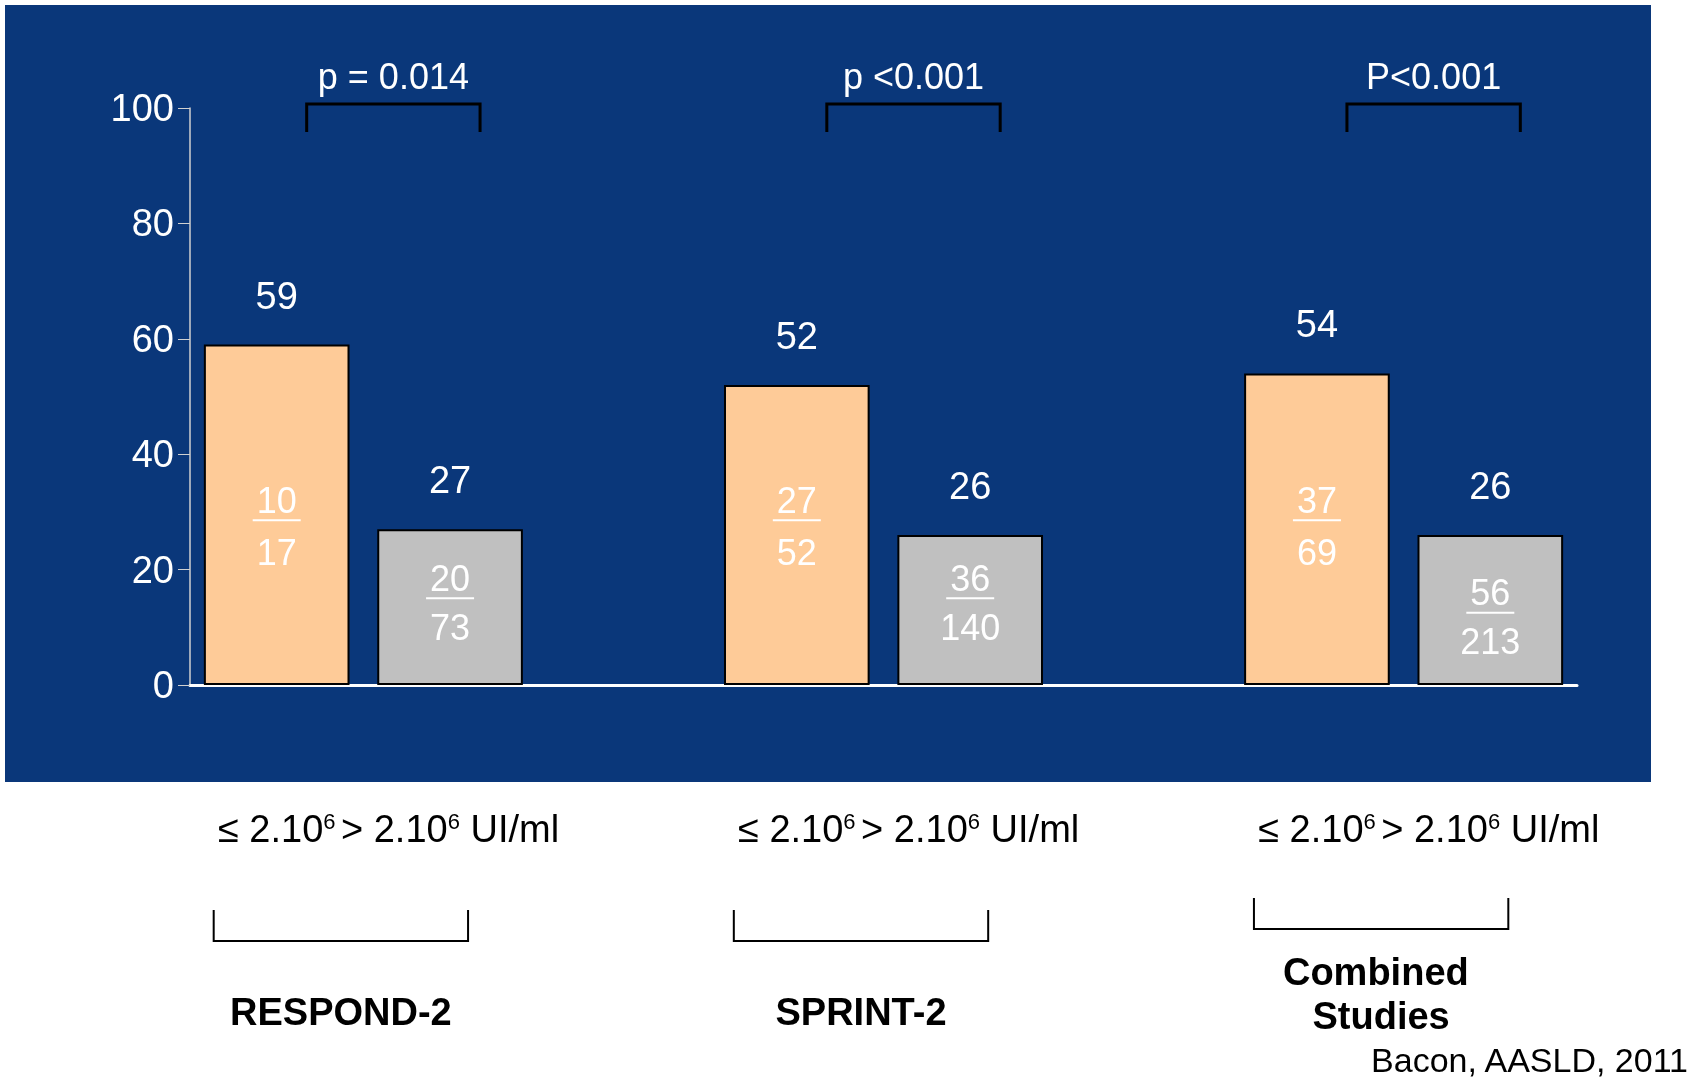 This screenshot has height=1081, width=1692. Describe the element at coordinates (1316, 500) in the screenshot. I see `annotation: 37` at that location.